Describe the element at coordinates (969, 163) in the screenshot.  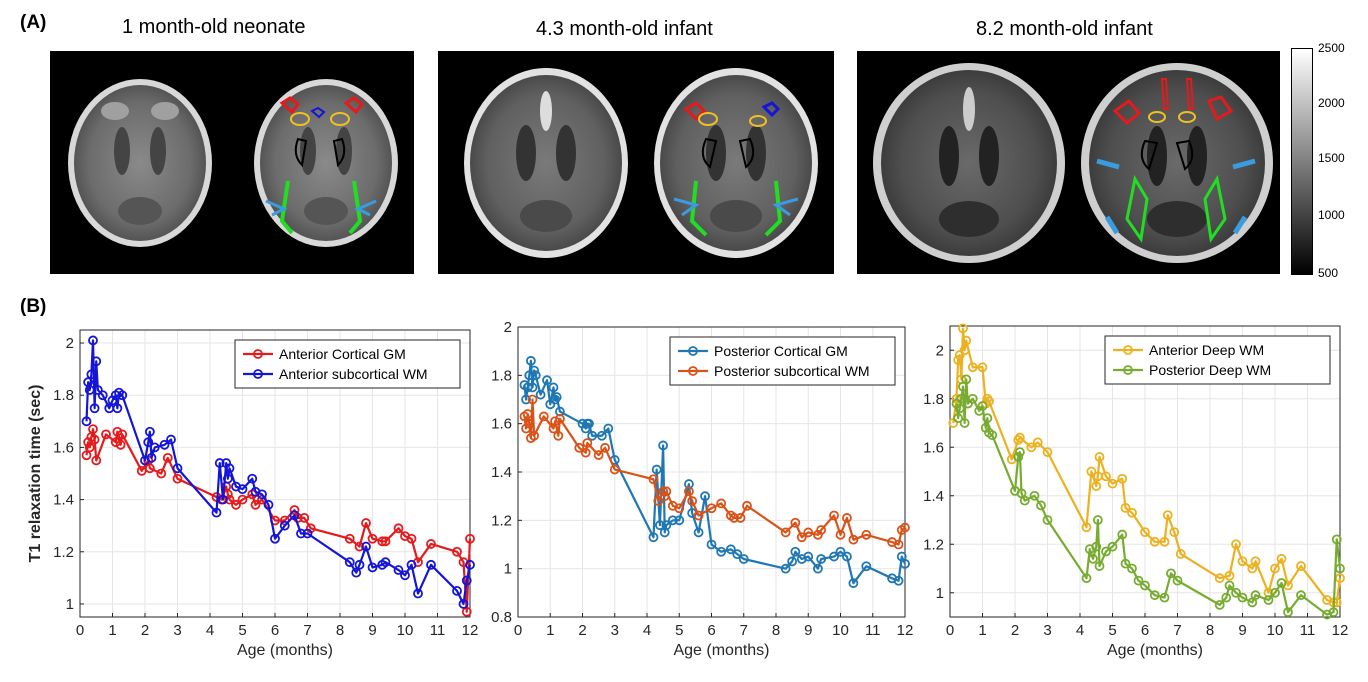
I see `brain-slice-left` at that location.